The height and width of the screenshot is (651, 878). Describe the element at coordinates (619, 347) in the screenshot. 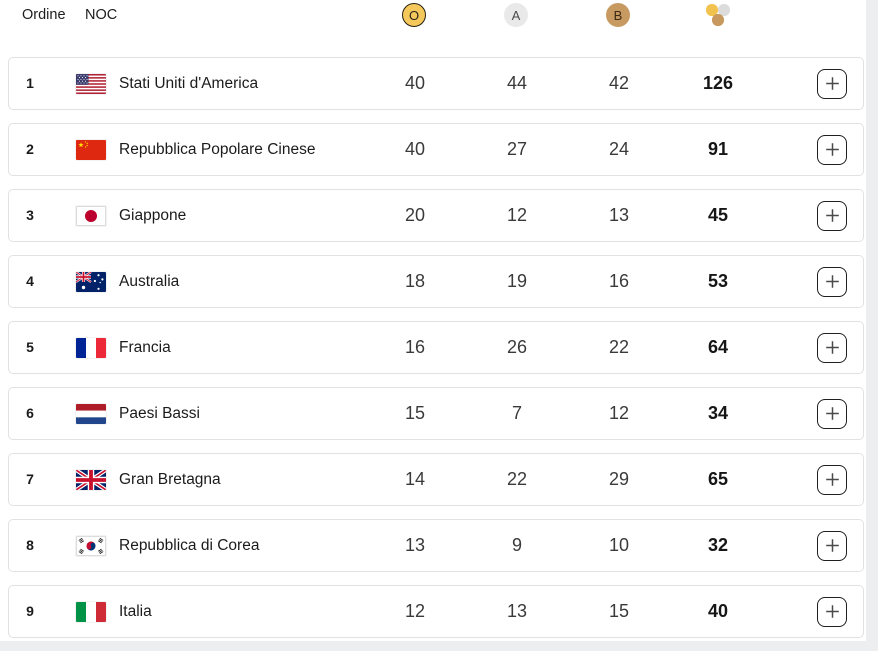

I see `bronze-count: 22` at that location.